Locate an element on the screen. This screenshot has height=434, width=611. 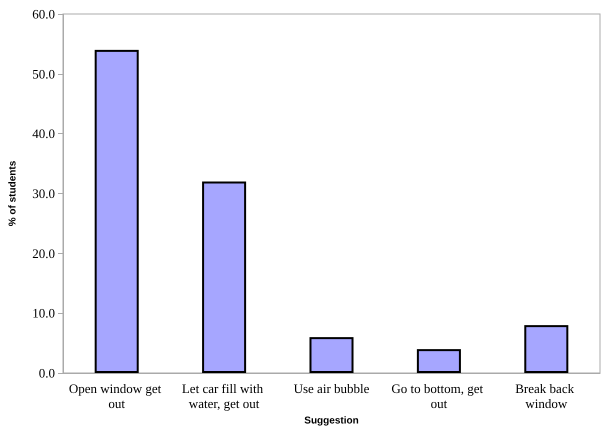
x-axis-title: Suggestion is located at coordinates (331, 420).